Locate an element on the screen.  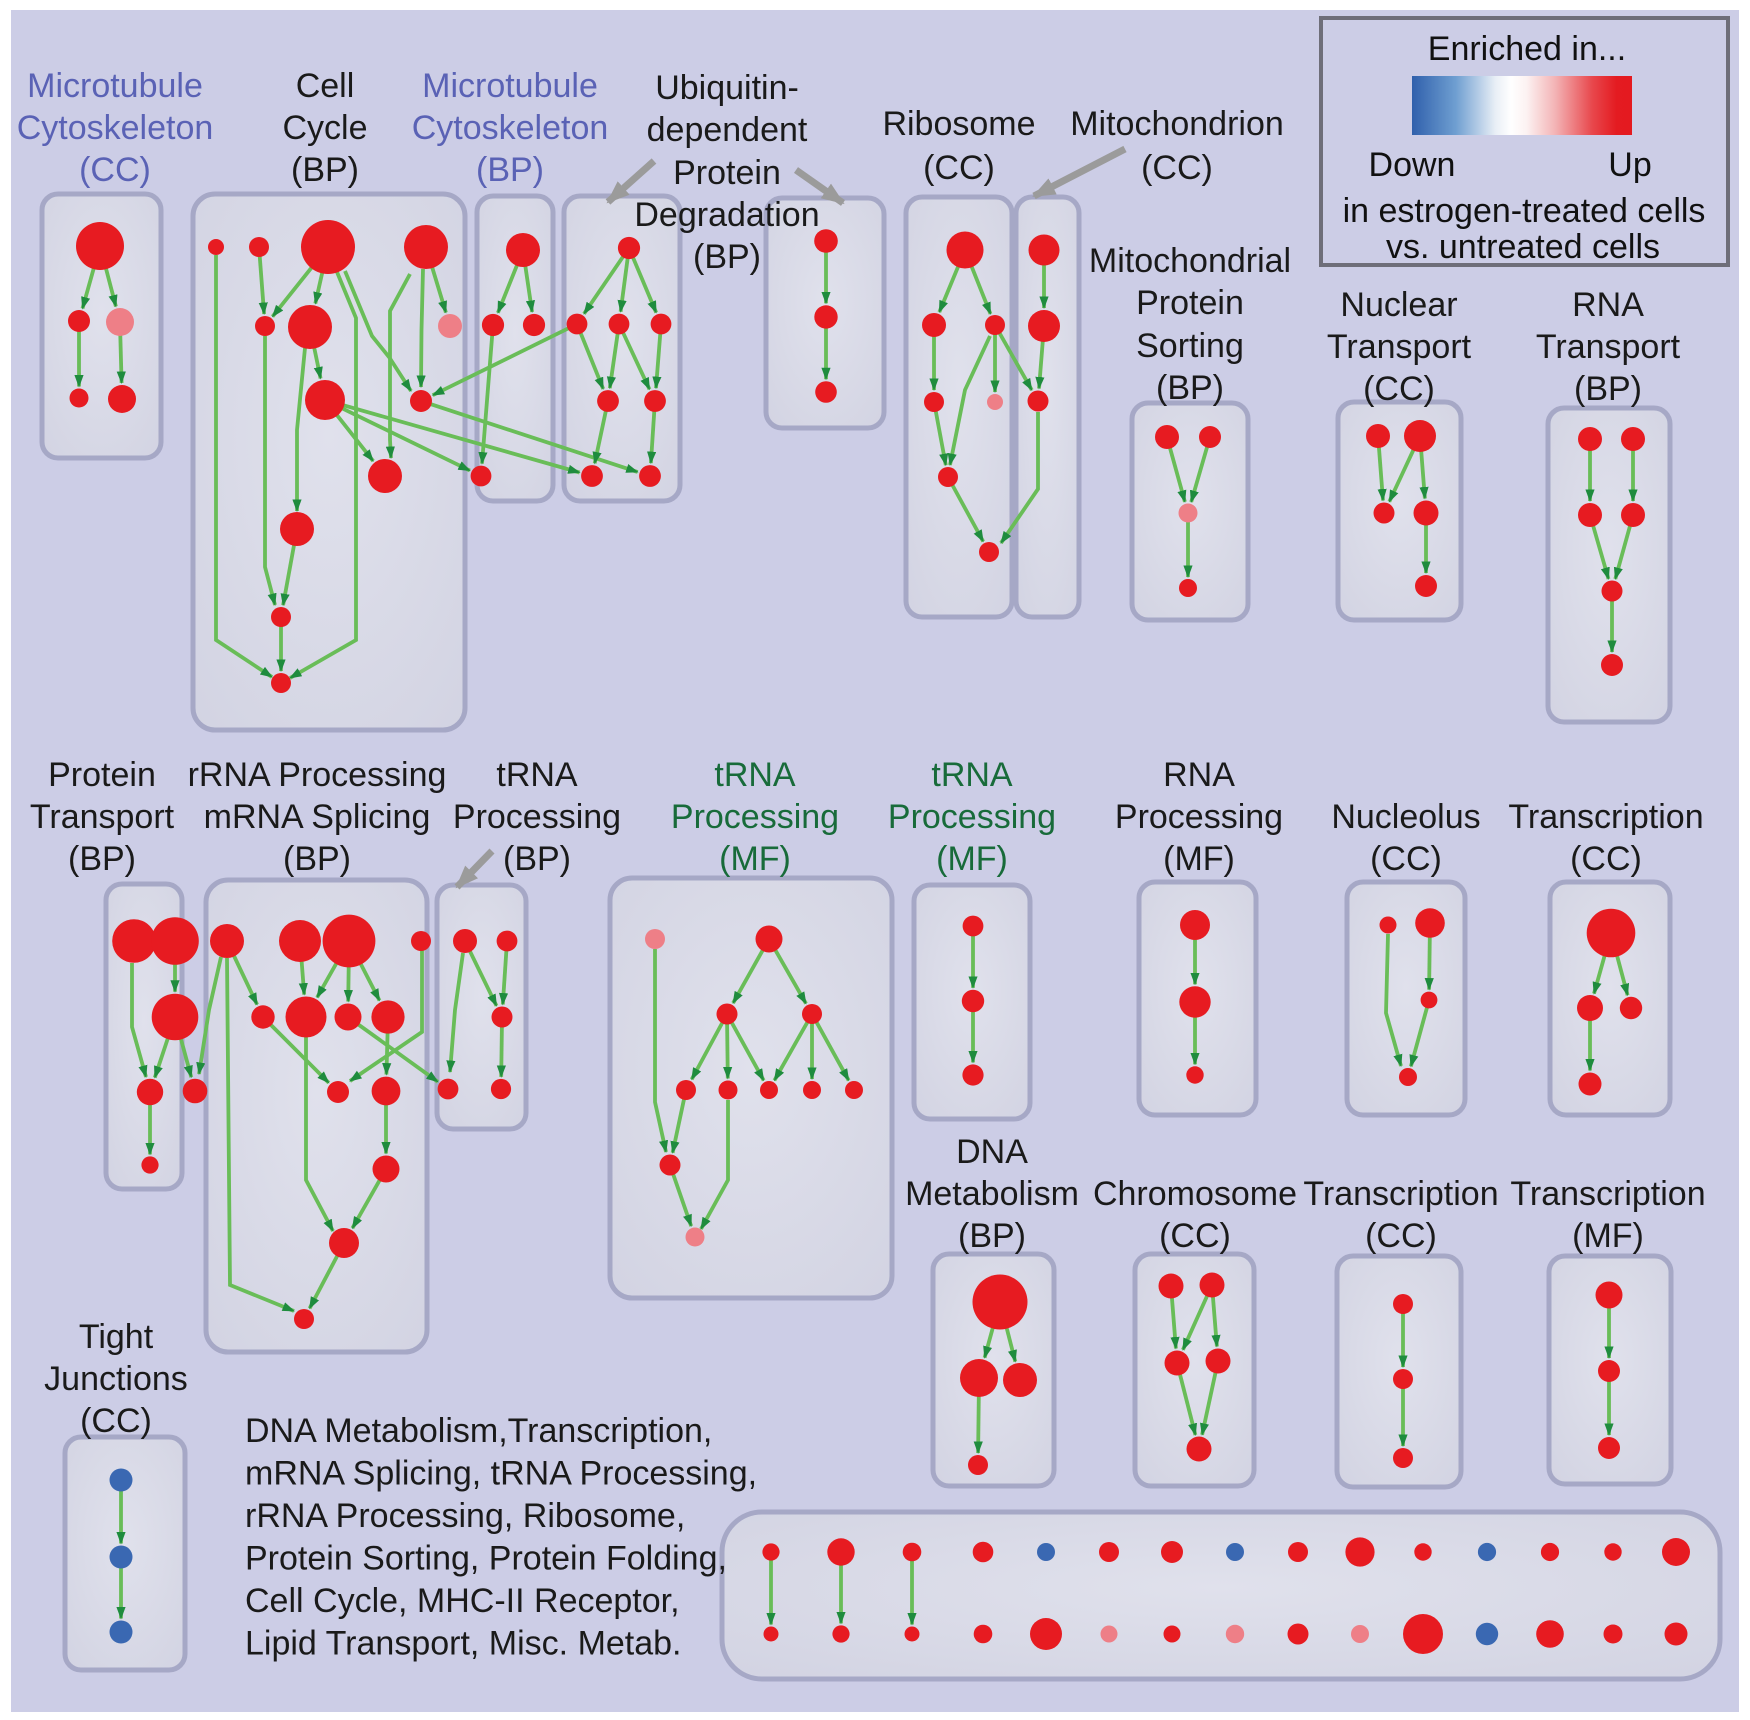
svg-text: Sorting is located at coordinates (1190, 346).